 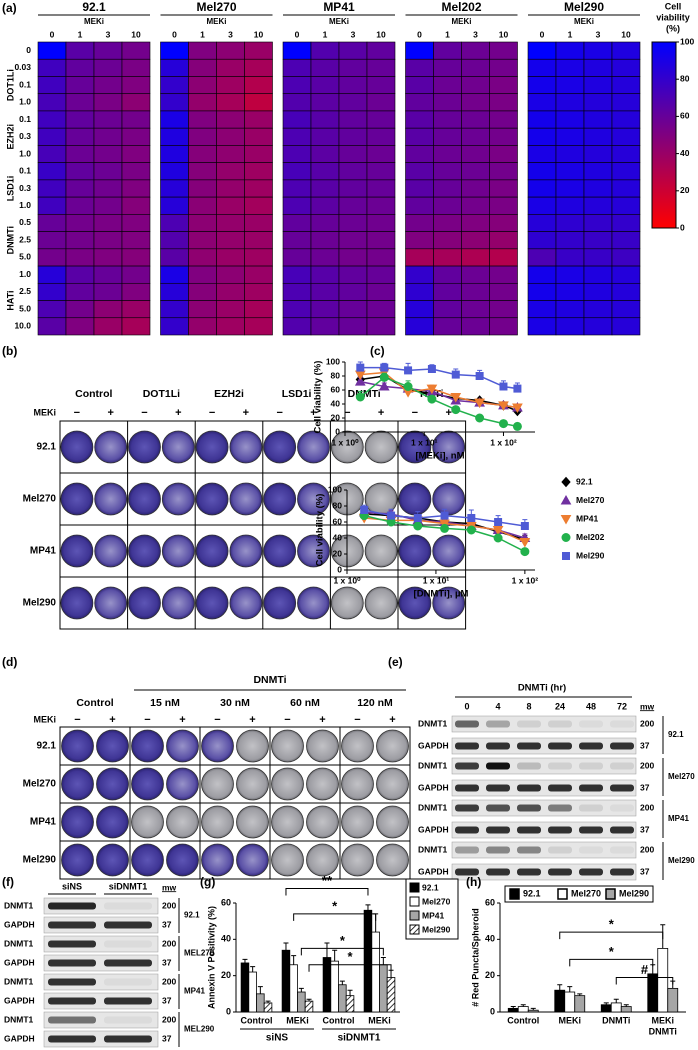 I want to click on significance-label: #, so click(x=645, y=969).